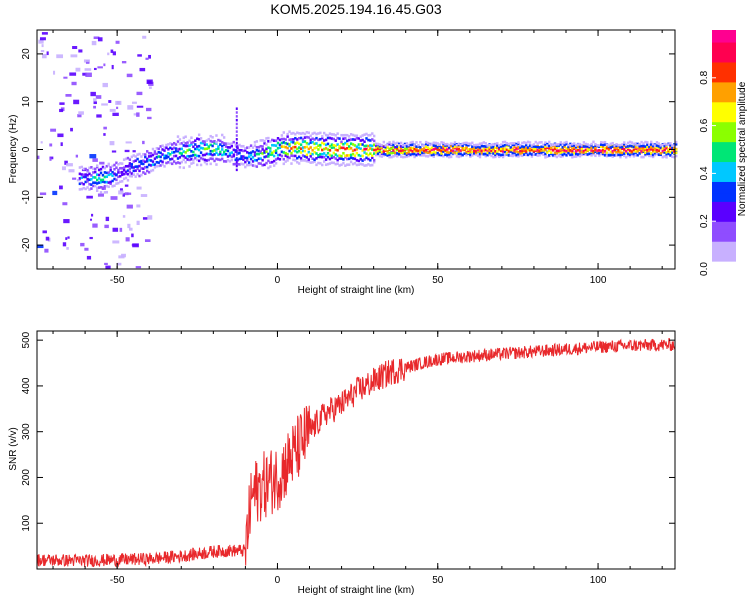  Describe the element at coordinates (355, 9) in the screenshot. I see `figure-title: KOM5.2025.194.16.45.G03` at that location.